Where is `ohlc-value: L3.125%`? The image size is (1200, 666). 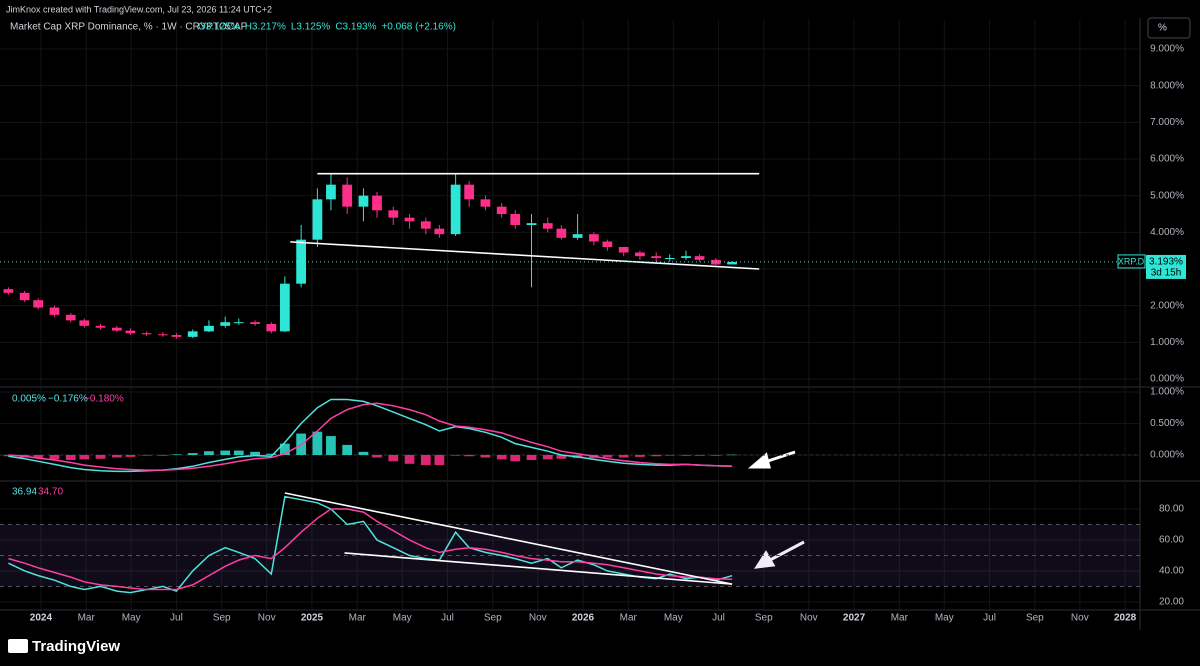 ohlc-value: L3.125% is located at coordinates (311, 27).